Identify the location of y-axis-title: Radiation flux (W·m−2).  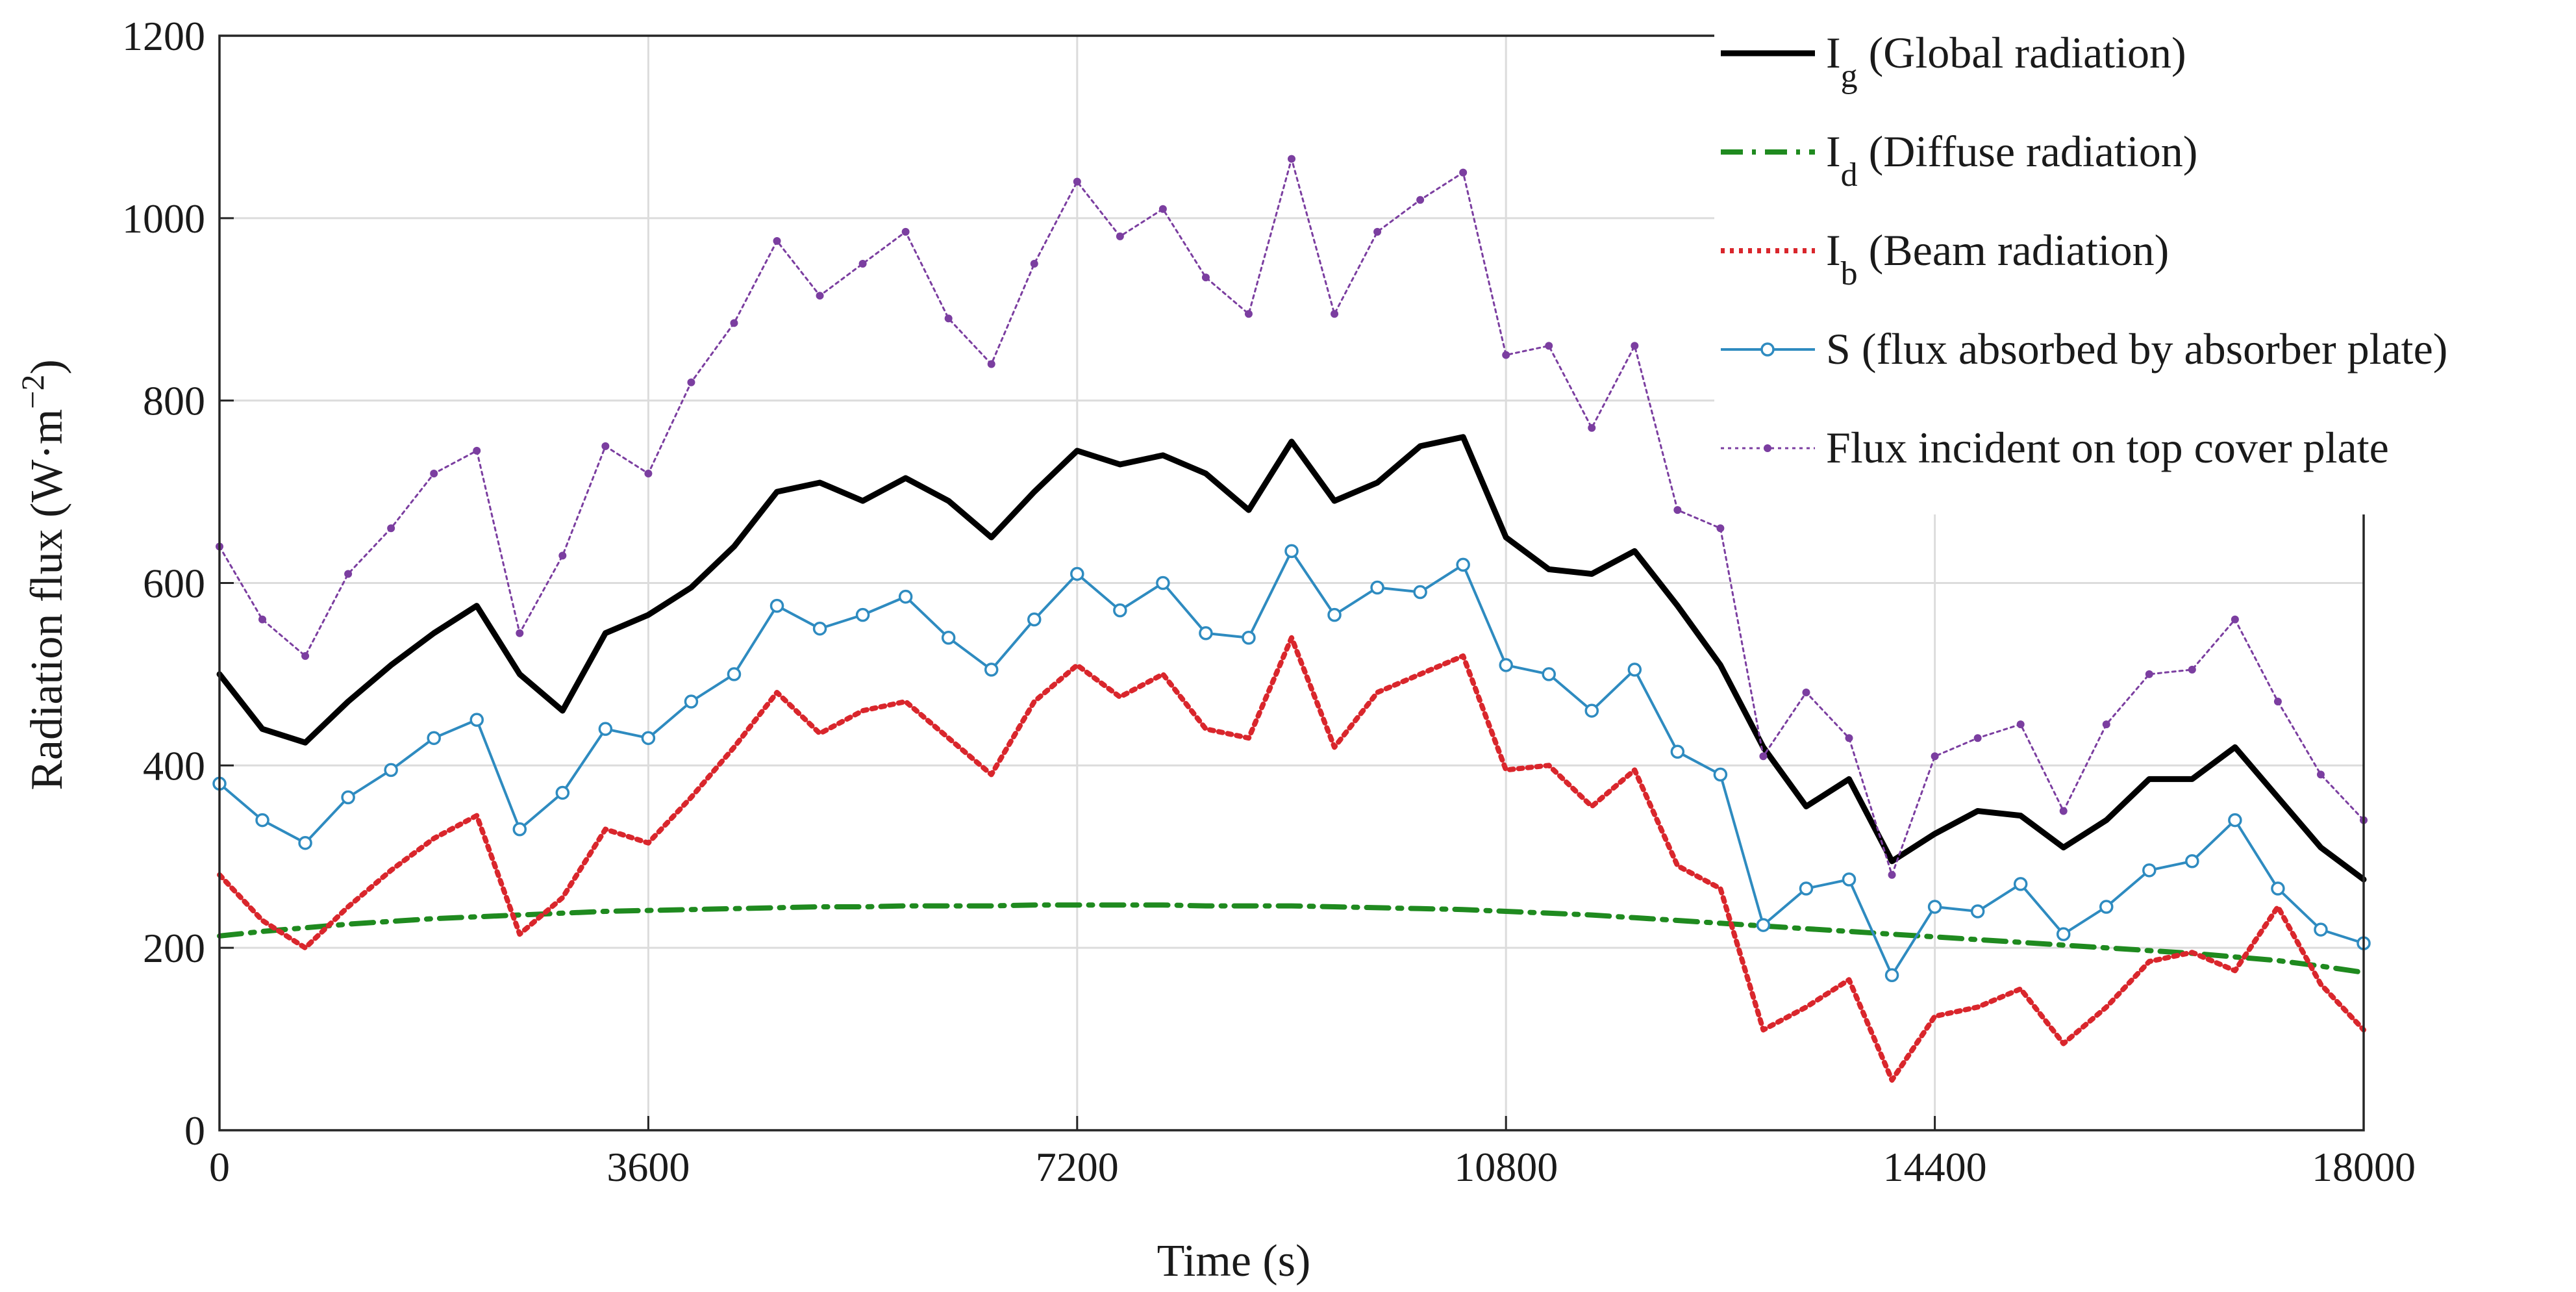
(43, 575).